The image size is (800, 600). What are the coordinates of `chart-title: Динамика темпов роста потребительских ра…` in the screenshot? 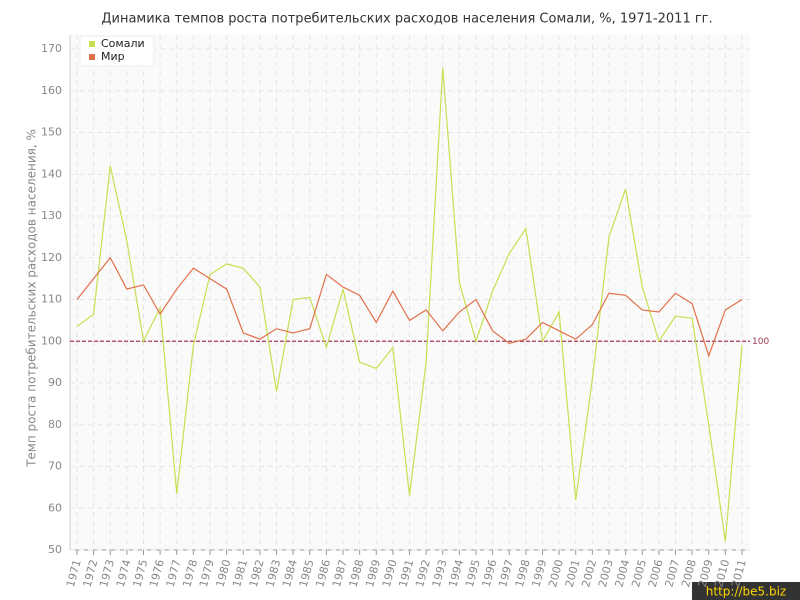 It's located at (406, 19).